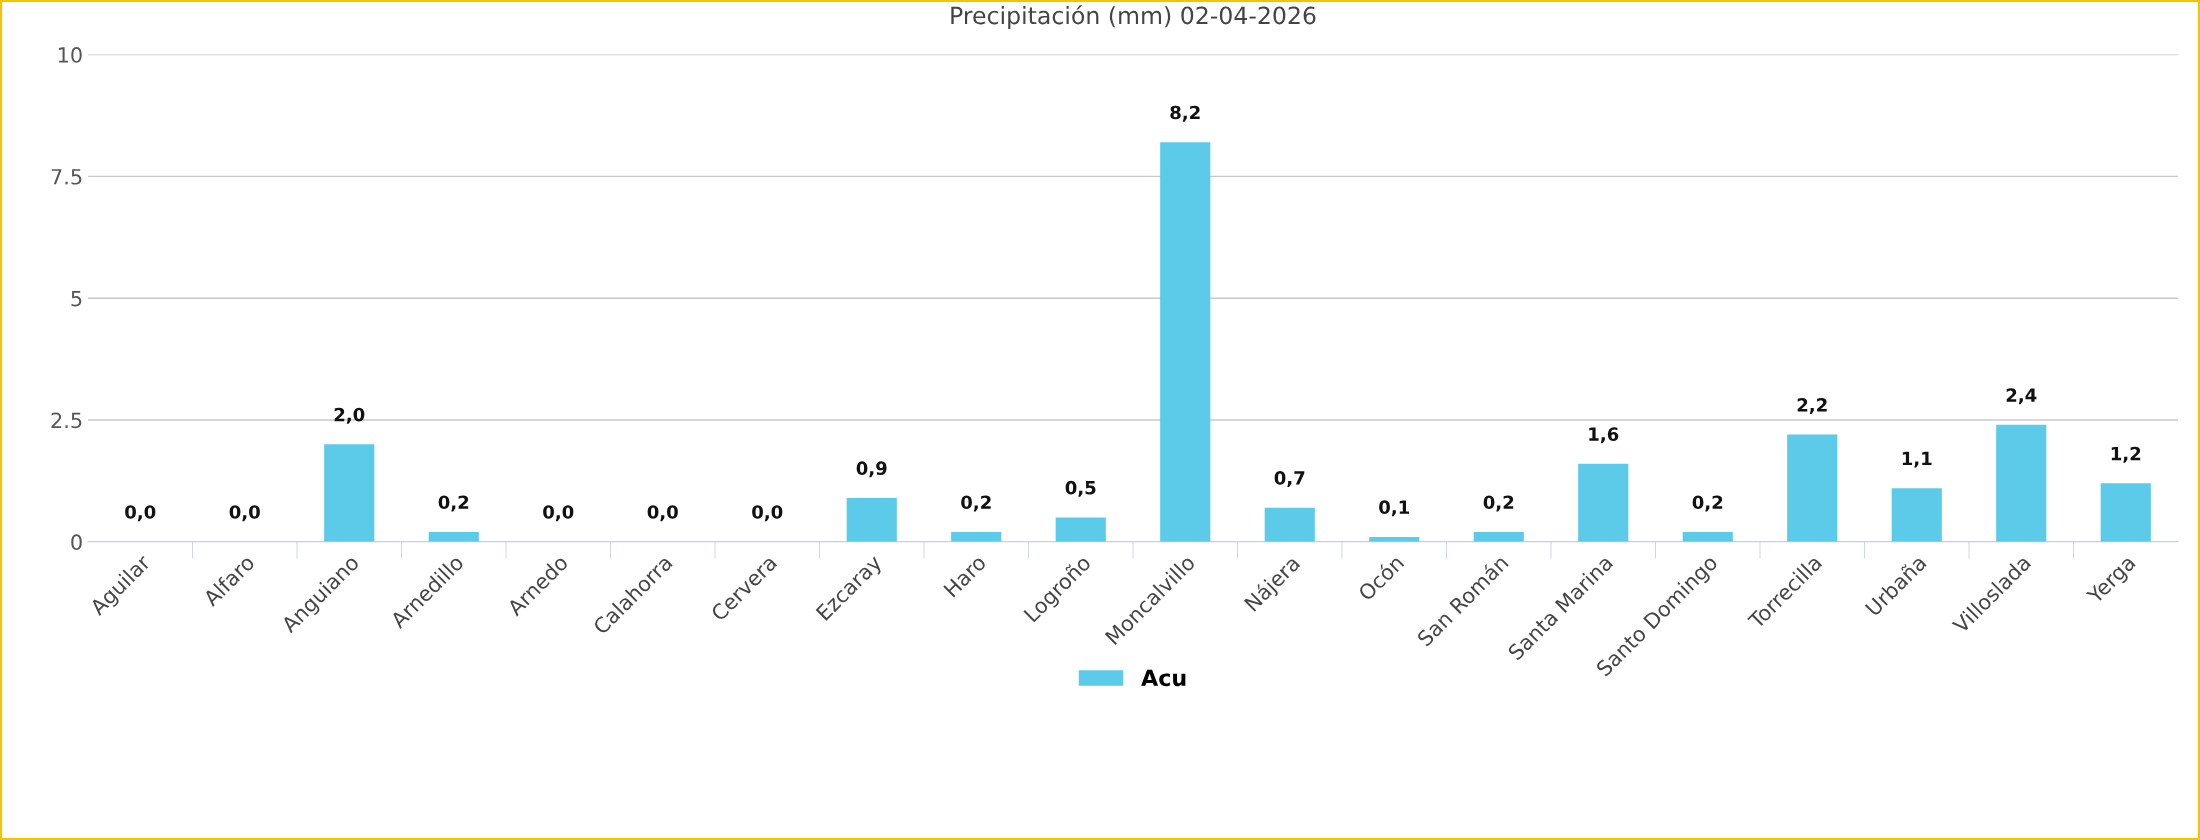 This screenshot has width=2200, height=840. I want to click on chart-title: Precipitación (mm) 02-04-2026, so click(1133, 17).